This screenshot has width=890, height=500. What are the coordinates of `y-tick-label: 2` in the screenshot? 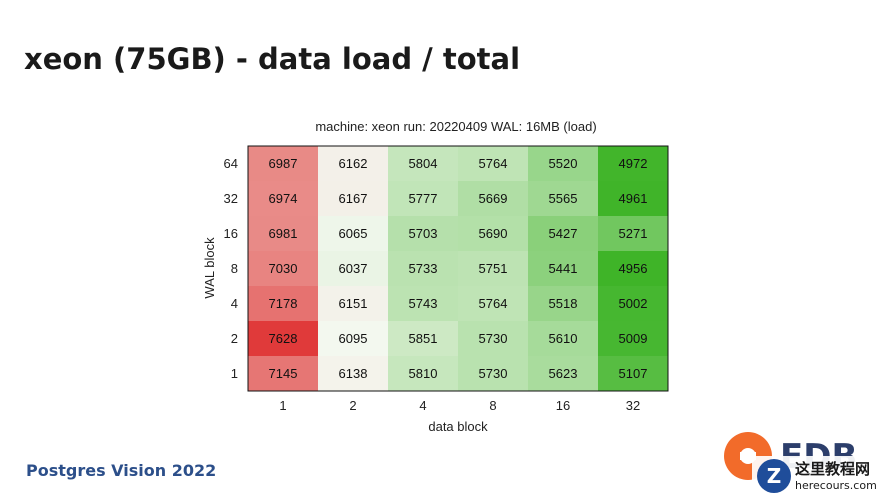 It's located at (234, 338).